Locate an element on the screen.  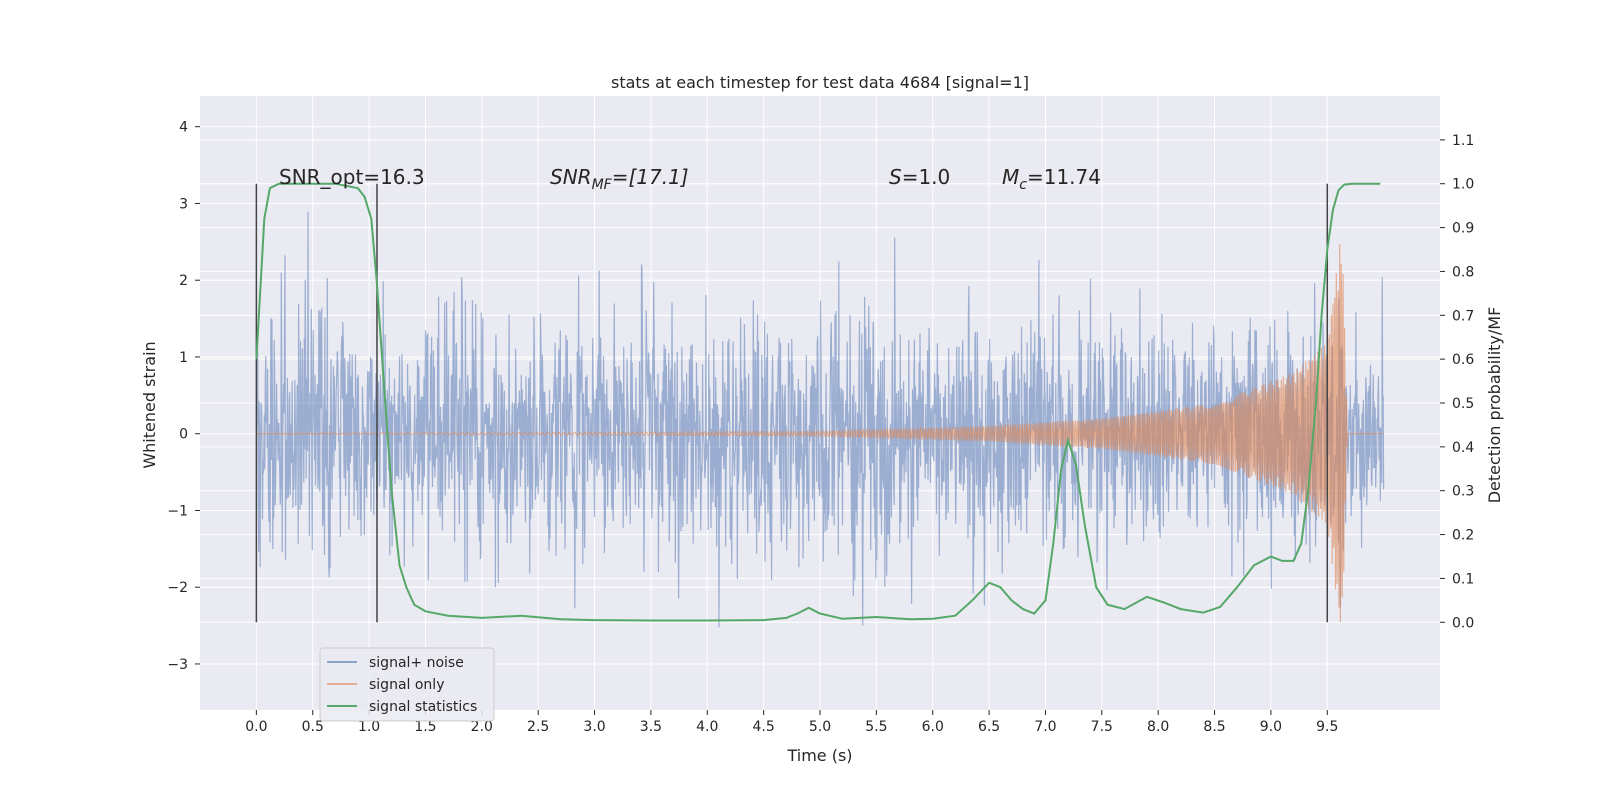
x-tick-label: 2.0 is located at coordinates (482, 727).